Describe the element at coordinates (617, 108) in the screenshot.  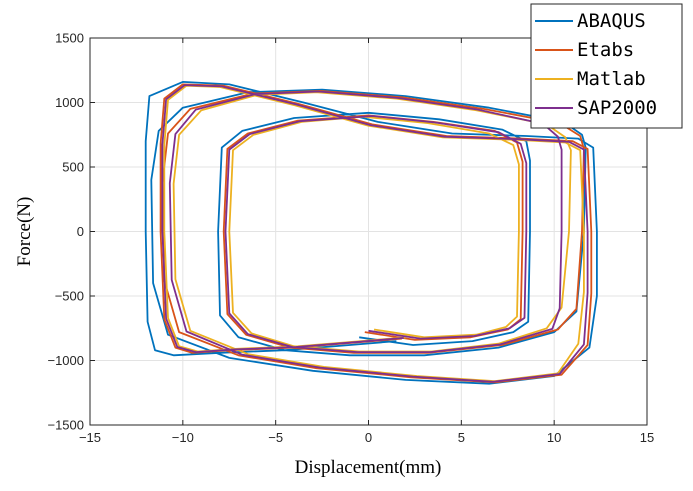
I see `legend-label-sap2000: SAP2000` at that location.